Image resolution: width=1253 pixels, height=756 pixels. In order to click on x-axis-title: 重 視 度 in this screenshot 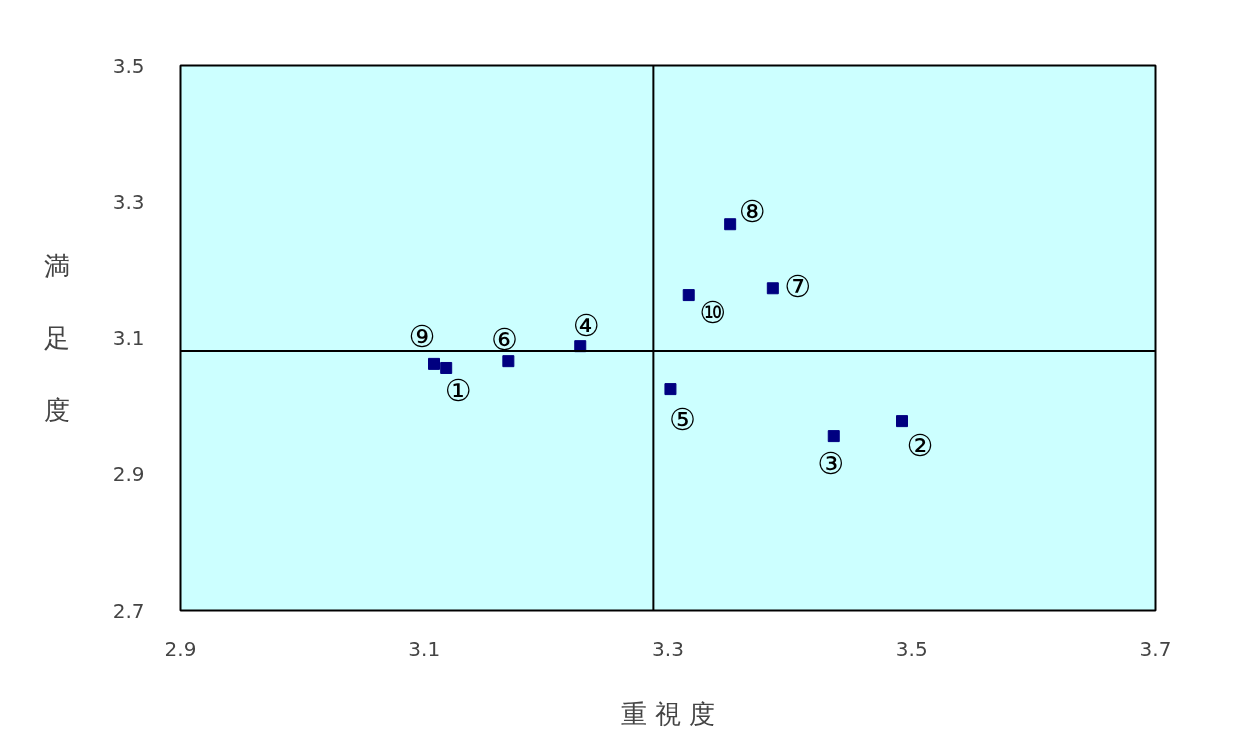, I will do `click(668, 713)`.